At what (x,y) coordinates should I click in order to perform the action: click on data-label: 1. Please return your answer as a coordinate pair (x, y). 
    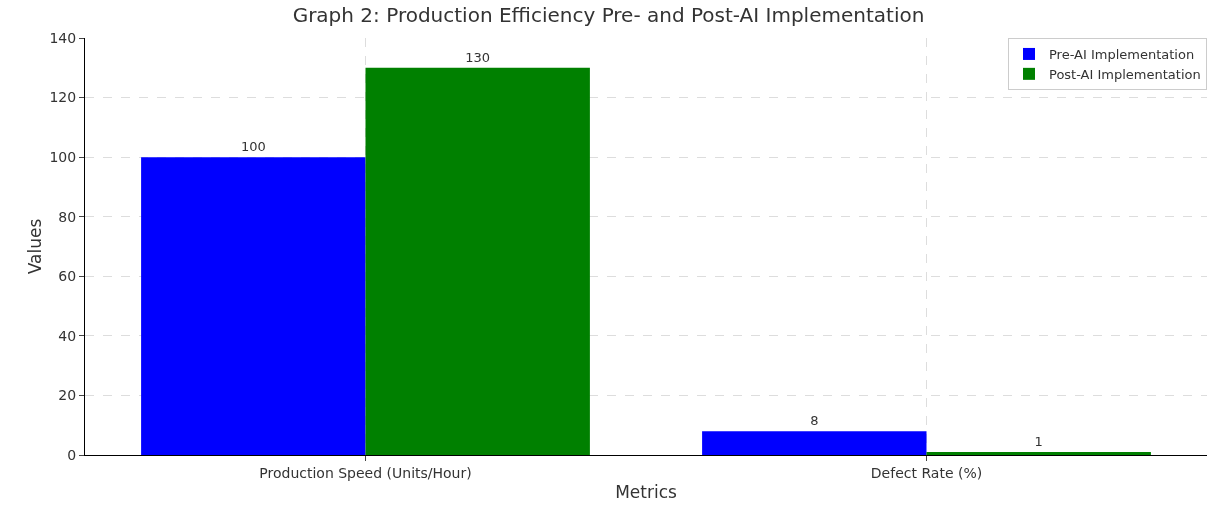
    Looking at the image, I should click on (1038, 442).